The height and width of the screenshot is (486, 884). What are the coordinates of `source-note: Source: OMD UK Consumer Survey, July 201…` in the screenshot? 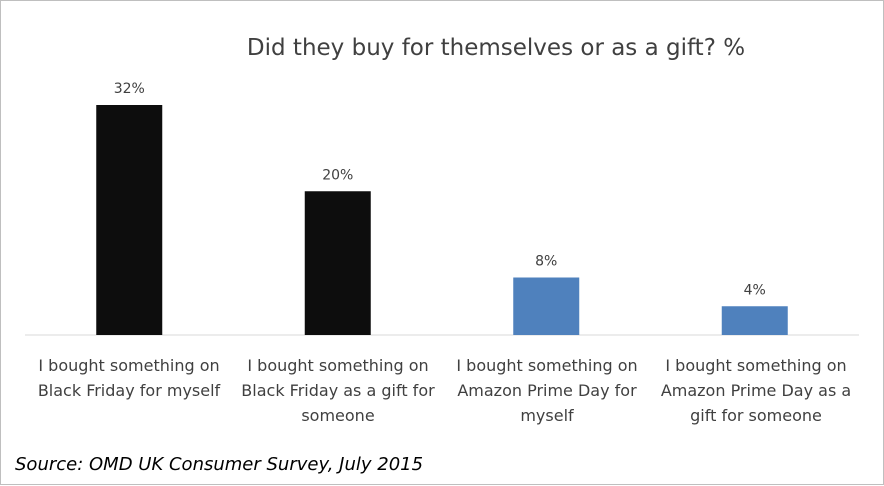 It's located at (219, 464).